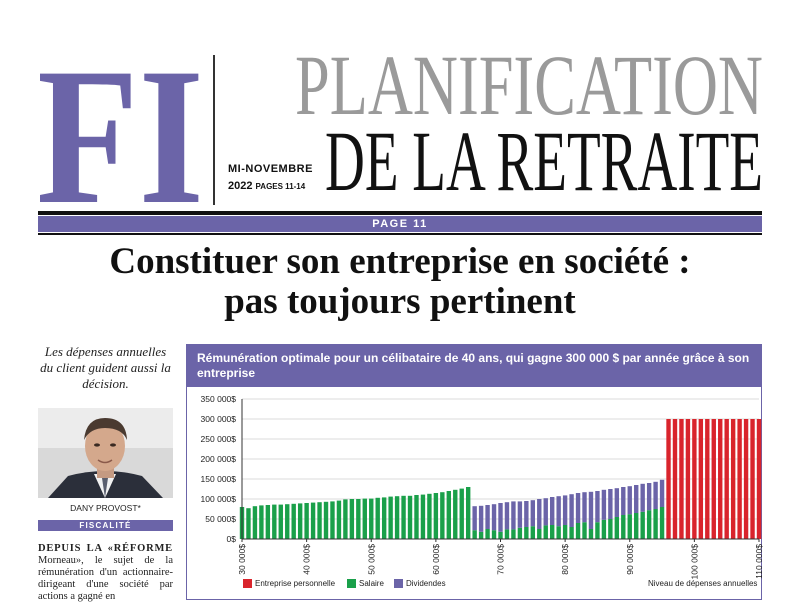 The height and width of the screenshot is (603, 800). I want to click on x-tick-label: 100 000$, so click(694, 562).